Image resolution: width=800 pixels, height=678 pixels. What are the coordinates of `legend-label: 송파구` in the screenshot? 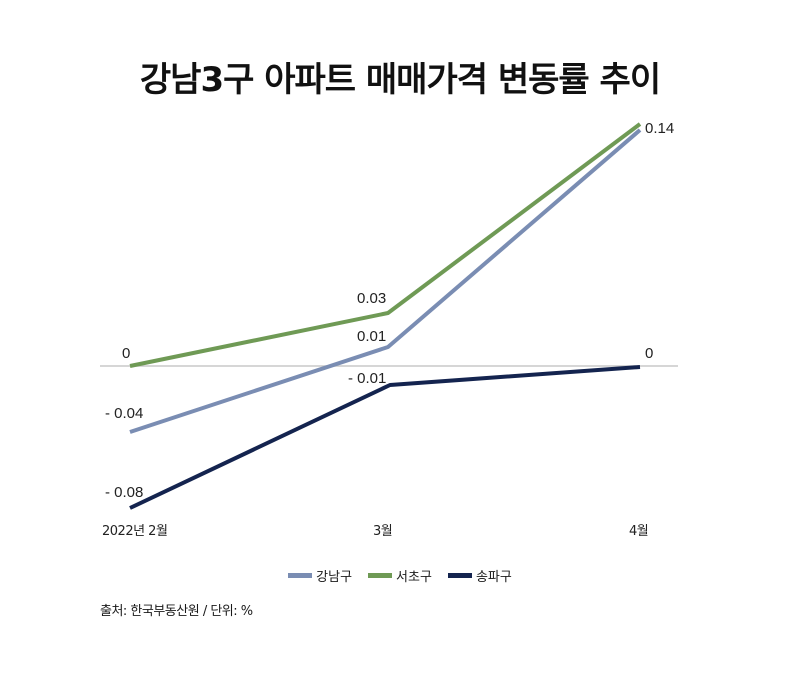 It's located at (493, 577).